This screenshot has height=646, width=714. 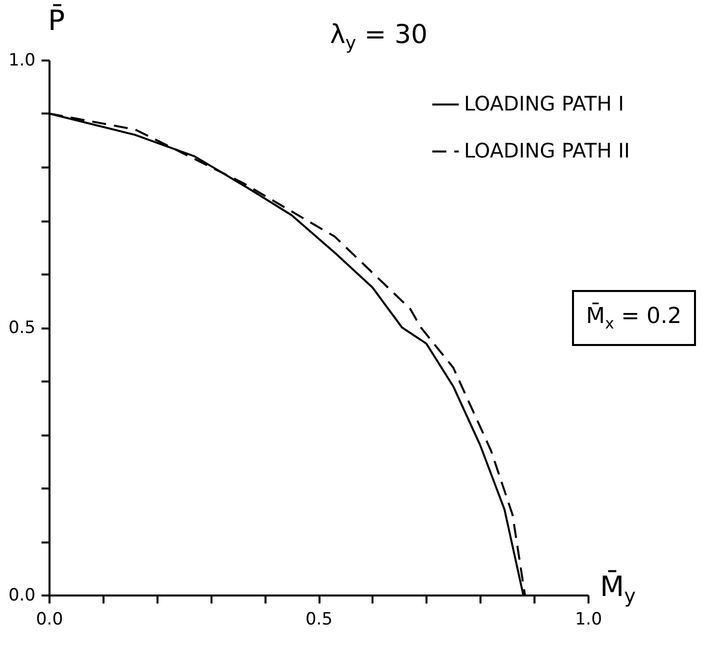 What do you see at coordinates (634, 318) in the screenshot?
I see `annotation: M̄$_{x}$ = 0.2` at bounding box center [634, 318].